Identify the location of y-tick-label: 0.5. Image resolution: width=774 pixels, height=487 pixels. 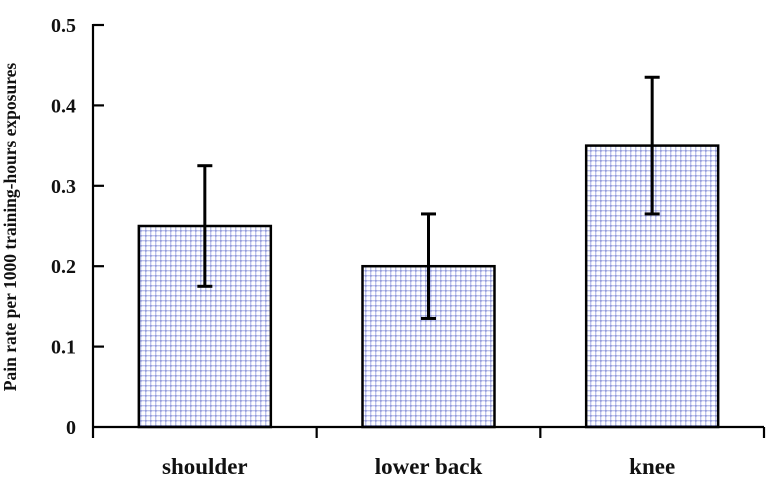
(63, 26).